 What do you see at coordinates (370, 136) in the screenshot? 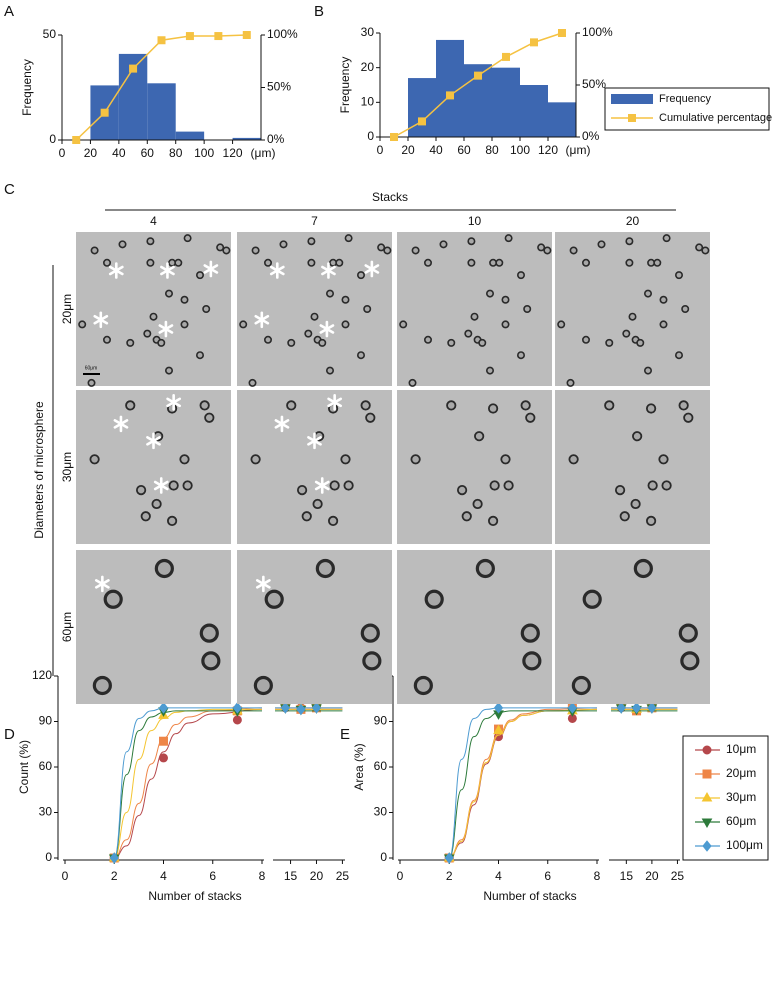
I see `y-tick-label: 0` at bounding box center [370, 136].